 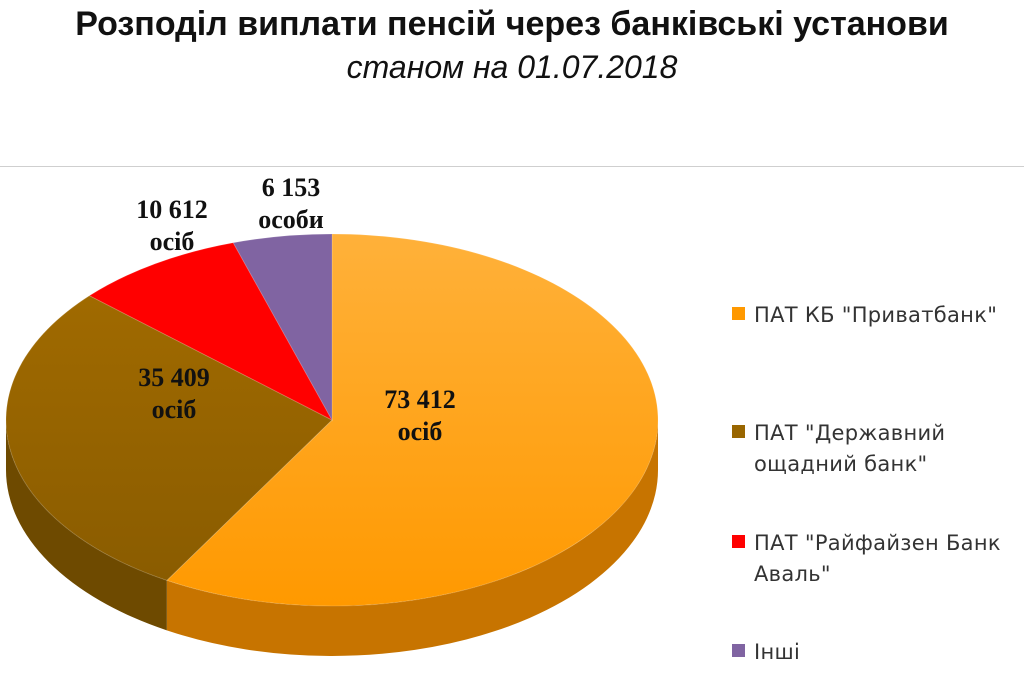 I want to click on data-label-3: 6 153 особи, so click(x=291, y=203).